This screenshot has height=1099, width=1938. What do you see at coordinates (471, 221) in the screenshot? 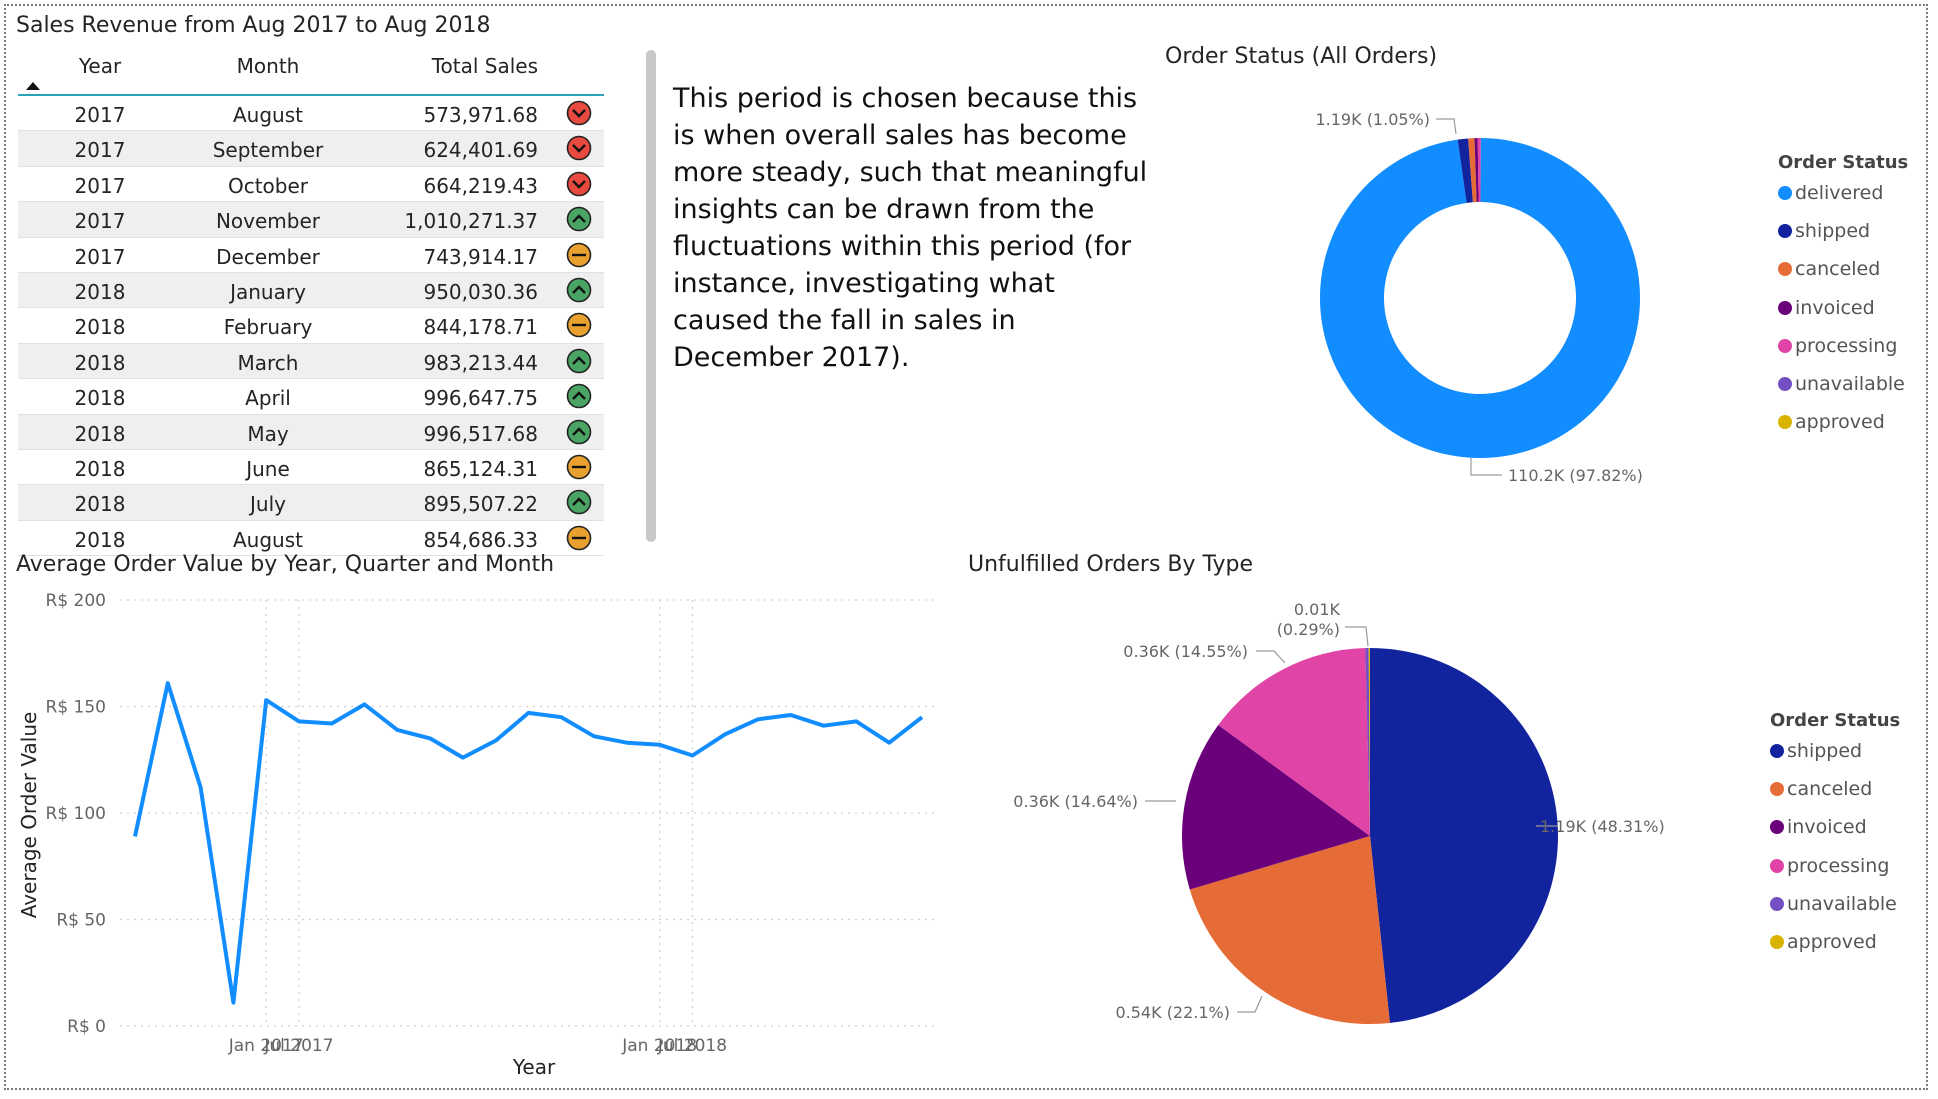
I see `cell-total-sales: 1,010,271.37` at bounding box center [471, 221].